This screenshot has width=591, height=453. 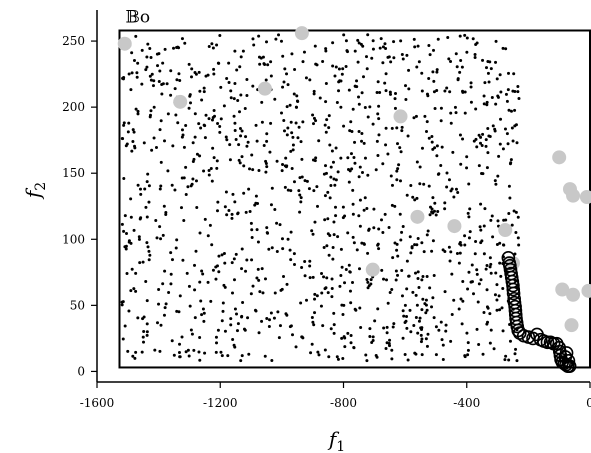 What do you see at coordinates (335, 396) in the screenshot?
I see `x-ticks: -1600 -1200 -800 -400 0` at bounding box center [335, 396].